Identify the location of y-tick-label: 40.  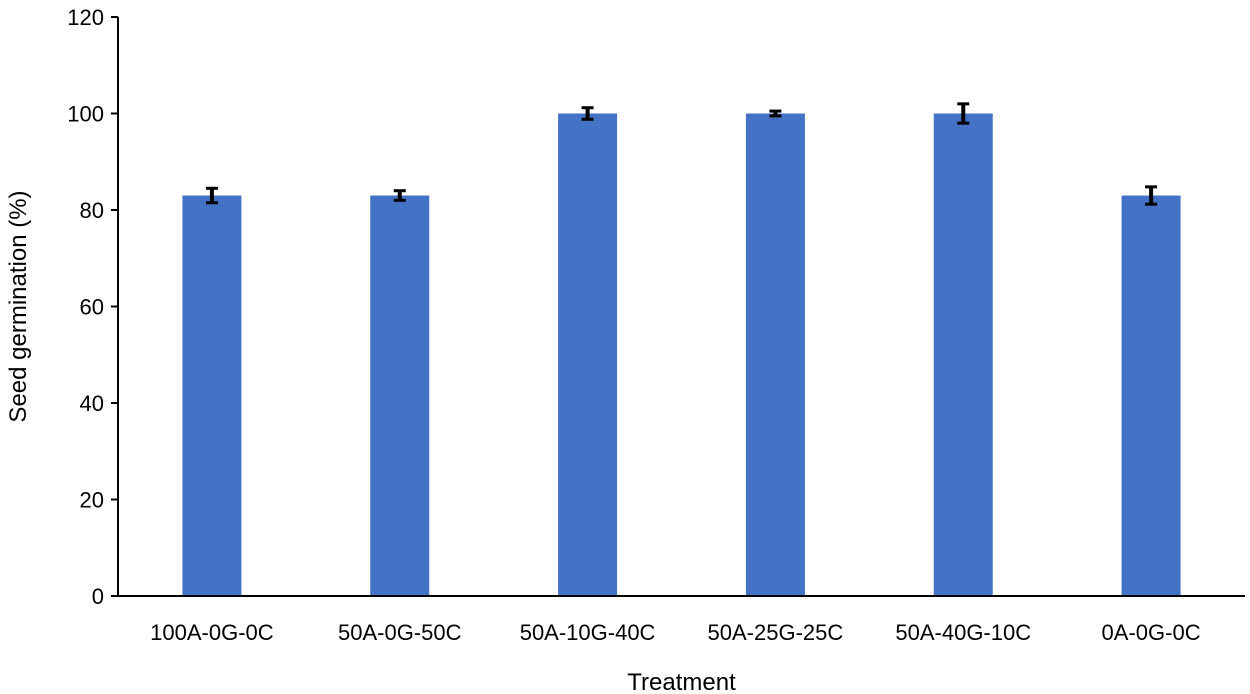
(92, 403).